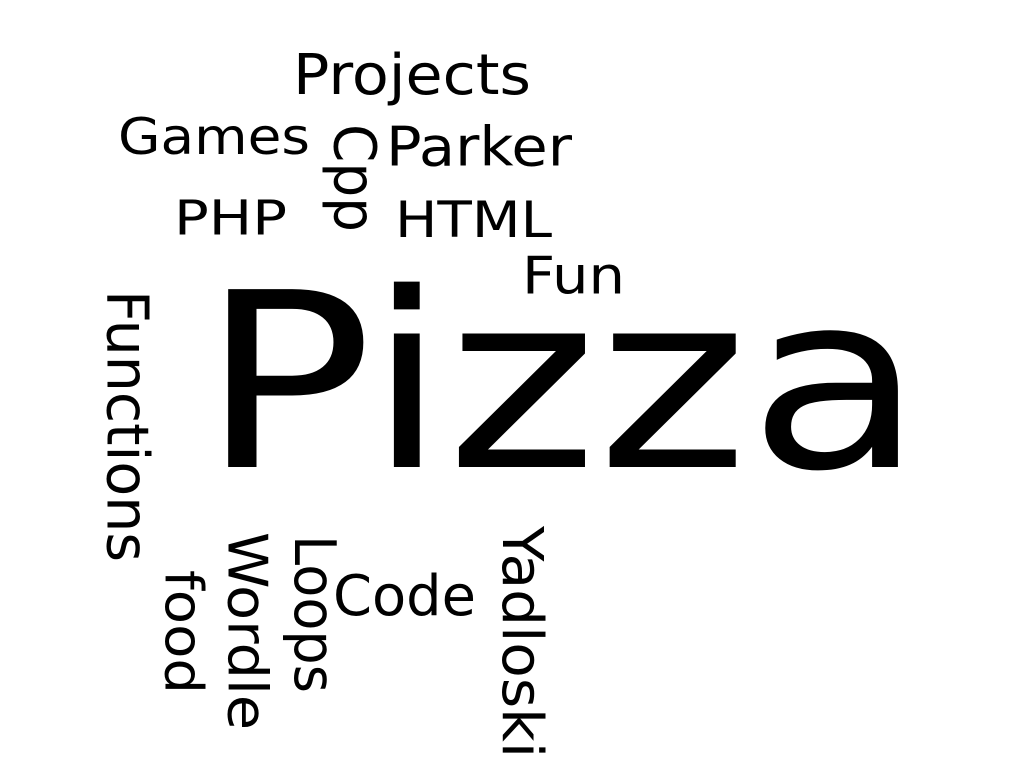 This screenshot has width=1024, height=768. I want to click on word-food: food, so click(183, 632).